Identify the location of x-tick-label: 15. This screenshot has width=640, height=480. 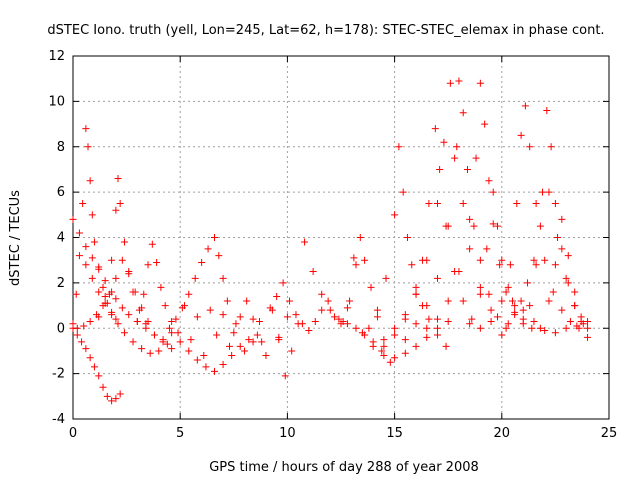
(394, 433).